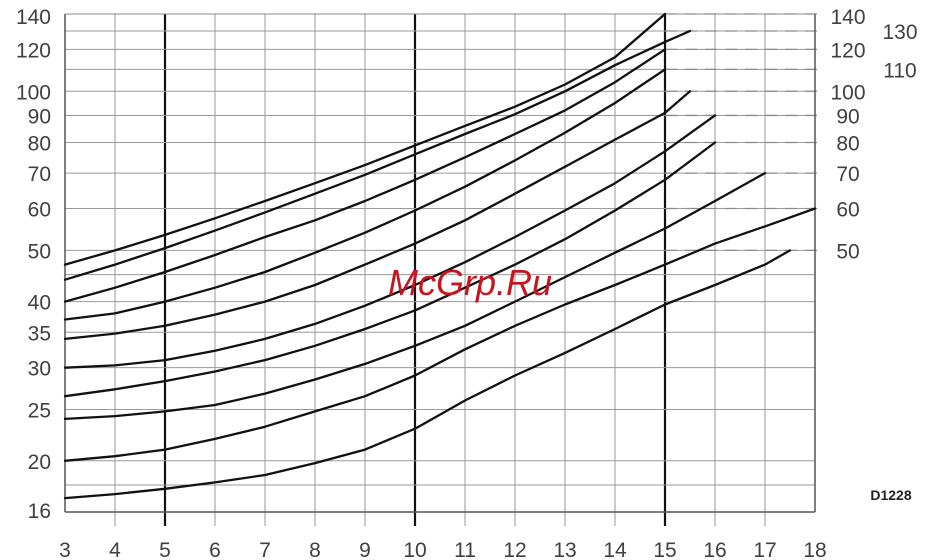  I want to click on x-tick-label-11: 11, so click(465, 549).